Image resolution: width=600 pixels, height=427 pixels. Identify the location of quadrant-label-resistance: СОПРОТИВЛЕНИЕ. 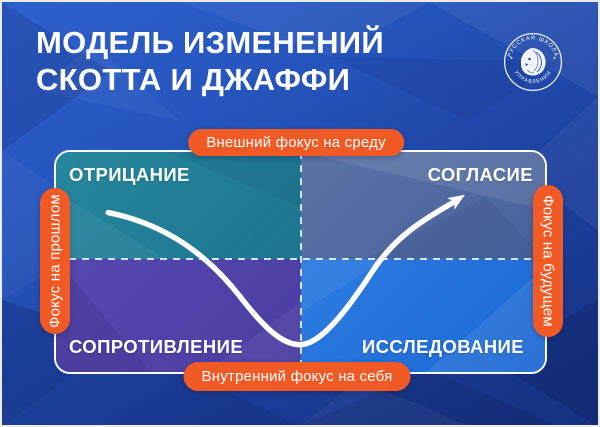
(156, 346).